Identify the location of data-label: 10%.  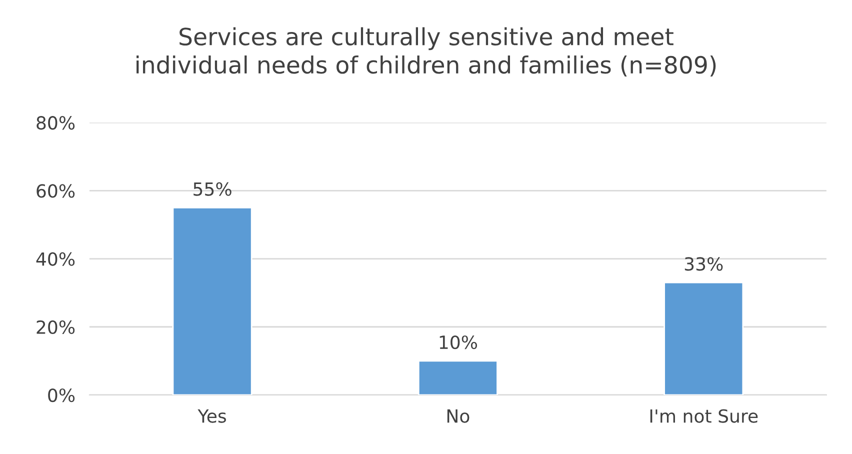
(459, 342).